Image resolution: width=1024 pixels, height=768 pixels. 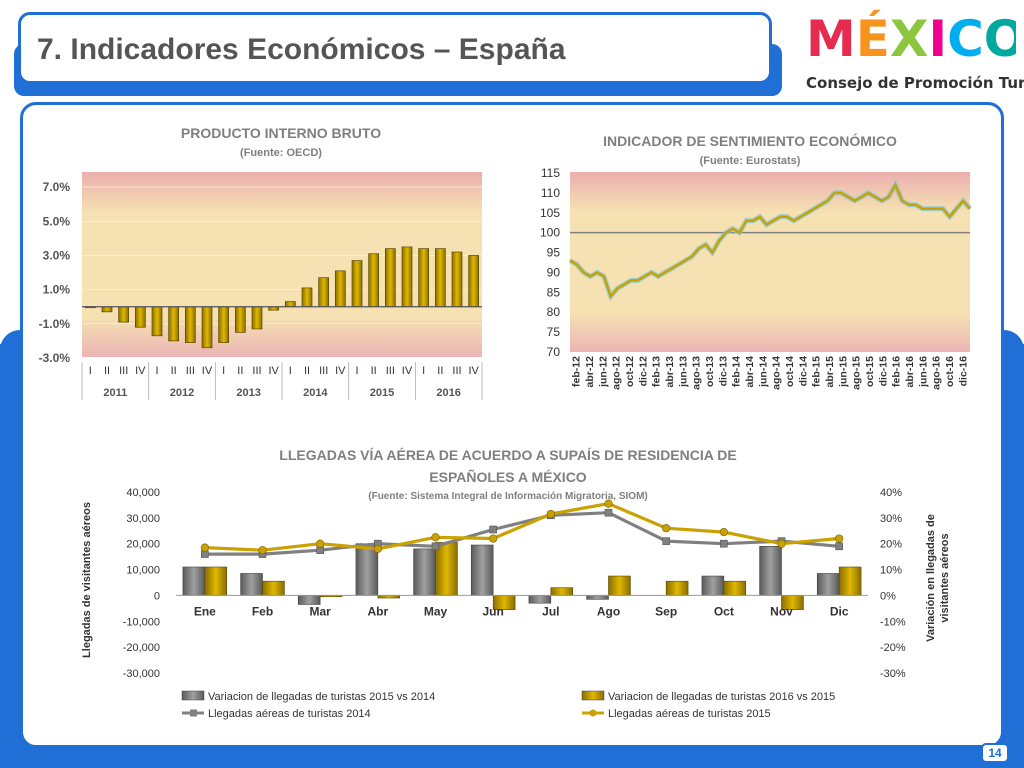 What do you see at coordinates (670, 372) in the screenshot?
I see `x-tick-label: abr-13` at bounding box center [670, 372].